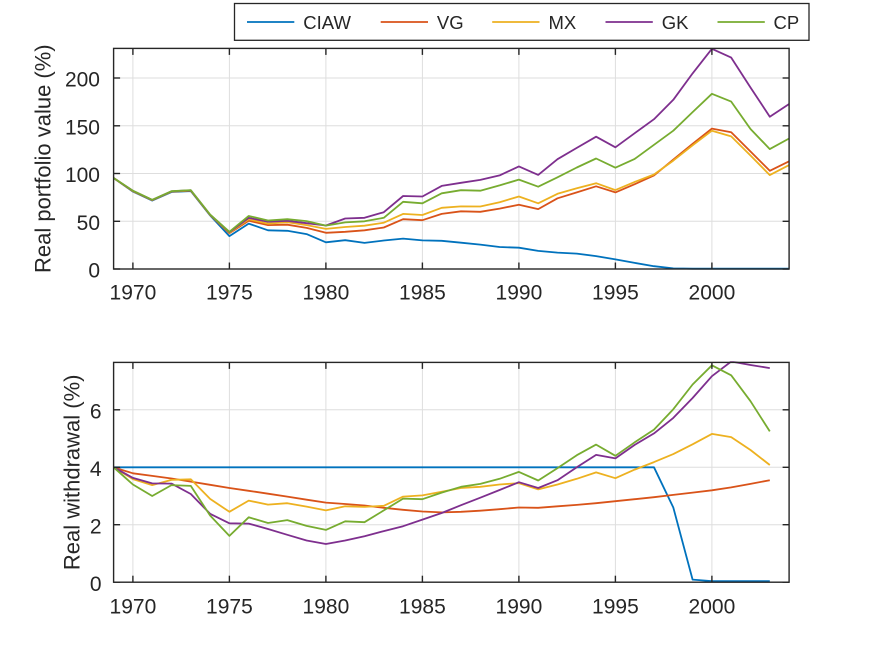  I want to click on svg-text: 150, so click(82, 127).